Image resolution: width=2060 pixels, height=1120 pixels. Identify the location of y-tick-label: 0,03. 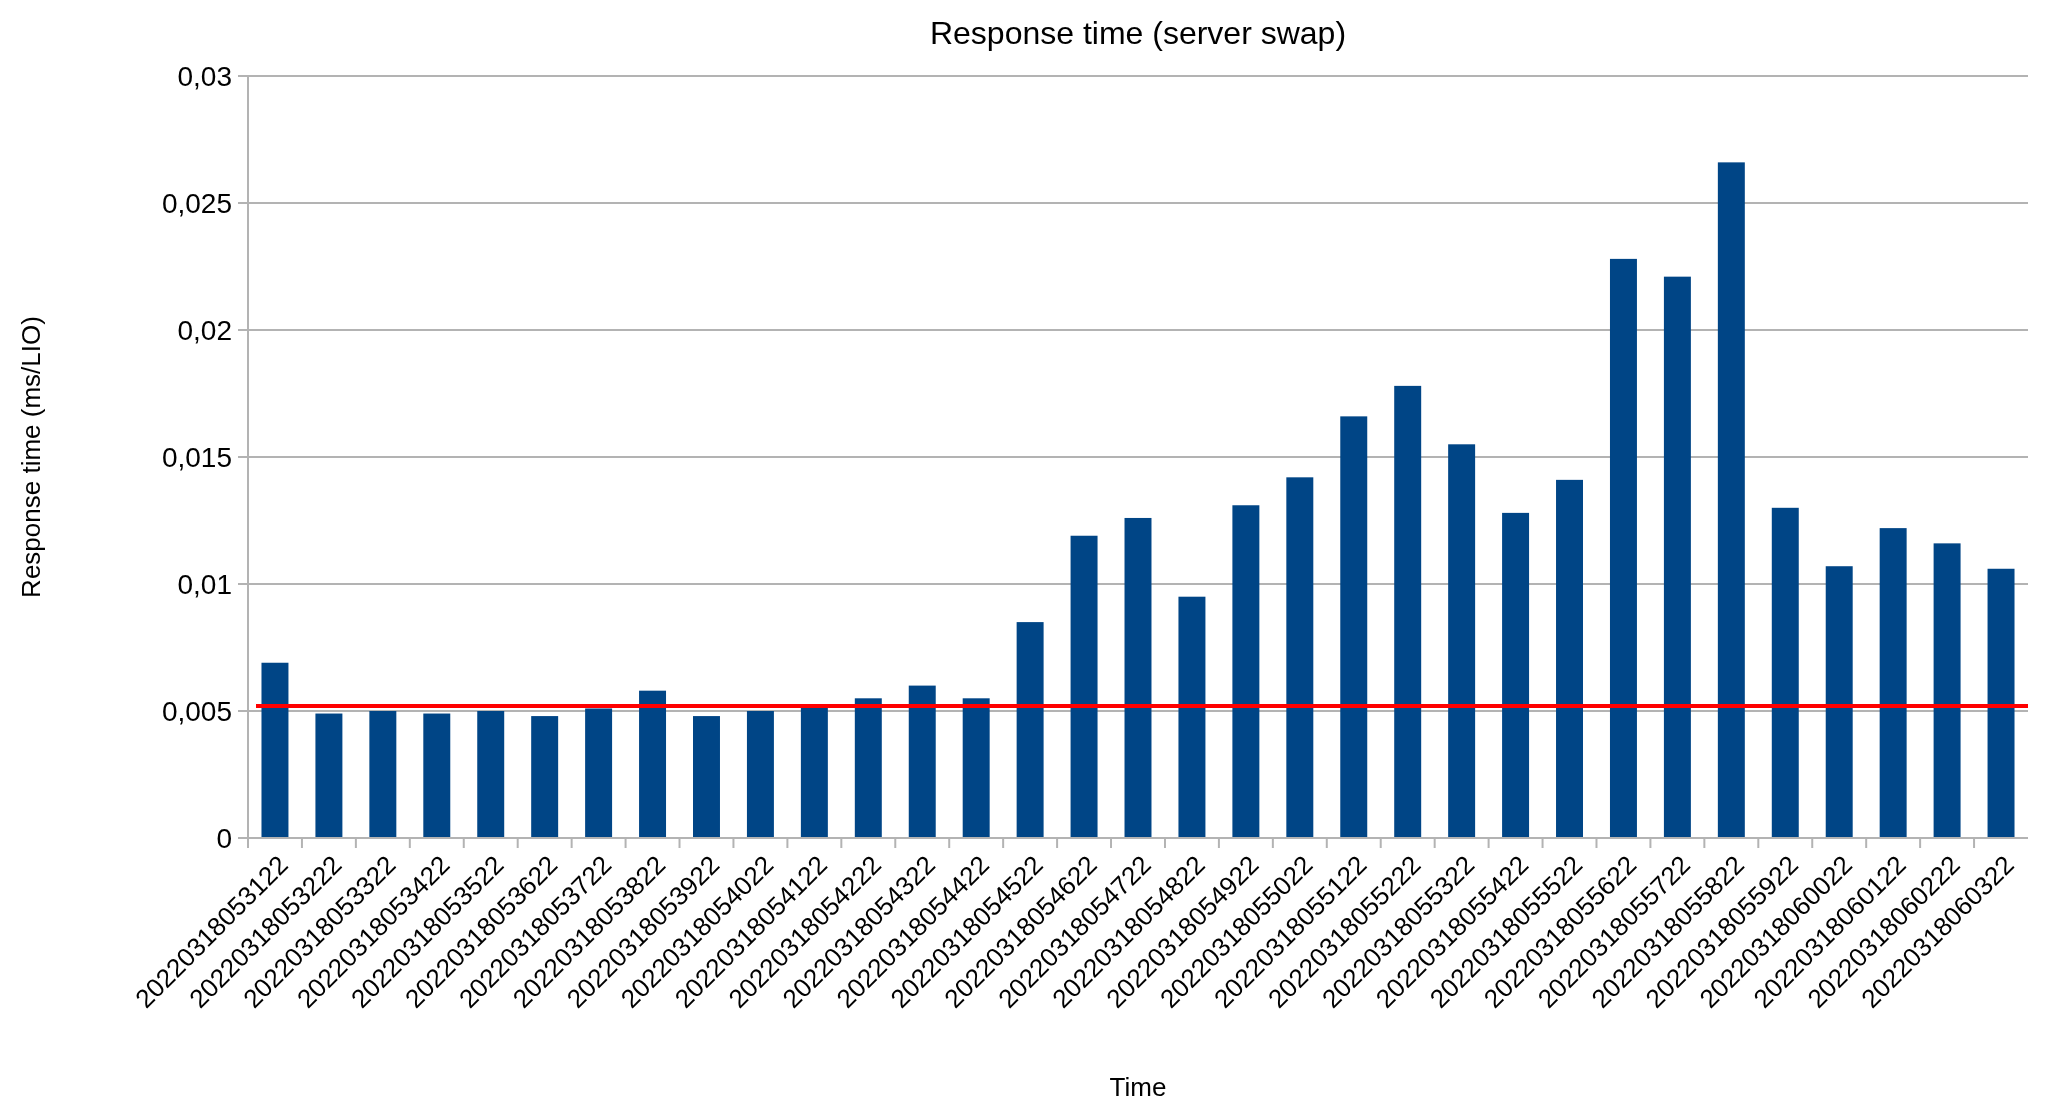
(204, 76).